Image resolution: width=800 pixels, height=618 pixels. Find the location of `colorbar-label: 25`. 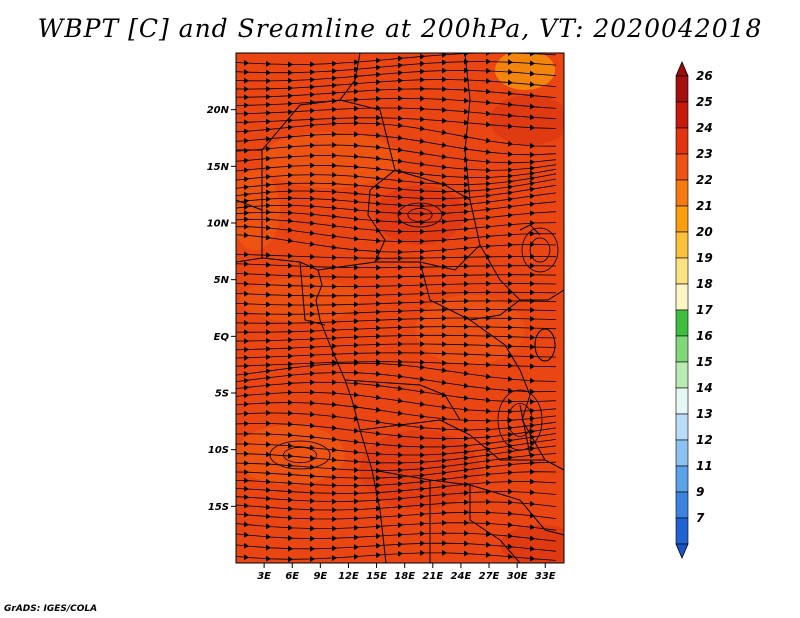

colorbar-label: 25 is located at coordinates (704, 102).